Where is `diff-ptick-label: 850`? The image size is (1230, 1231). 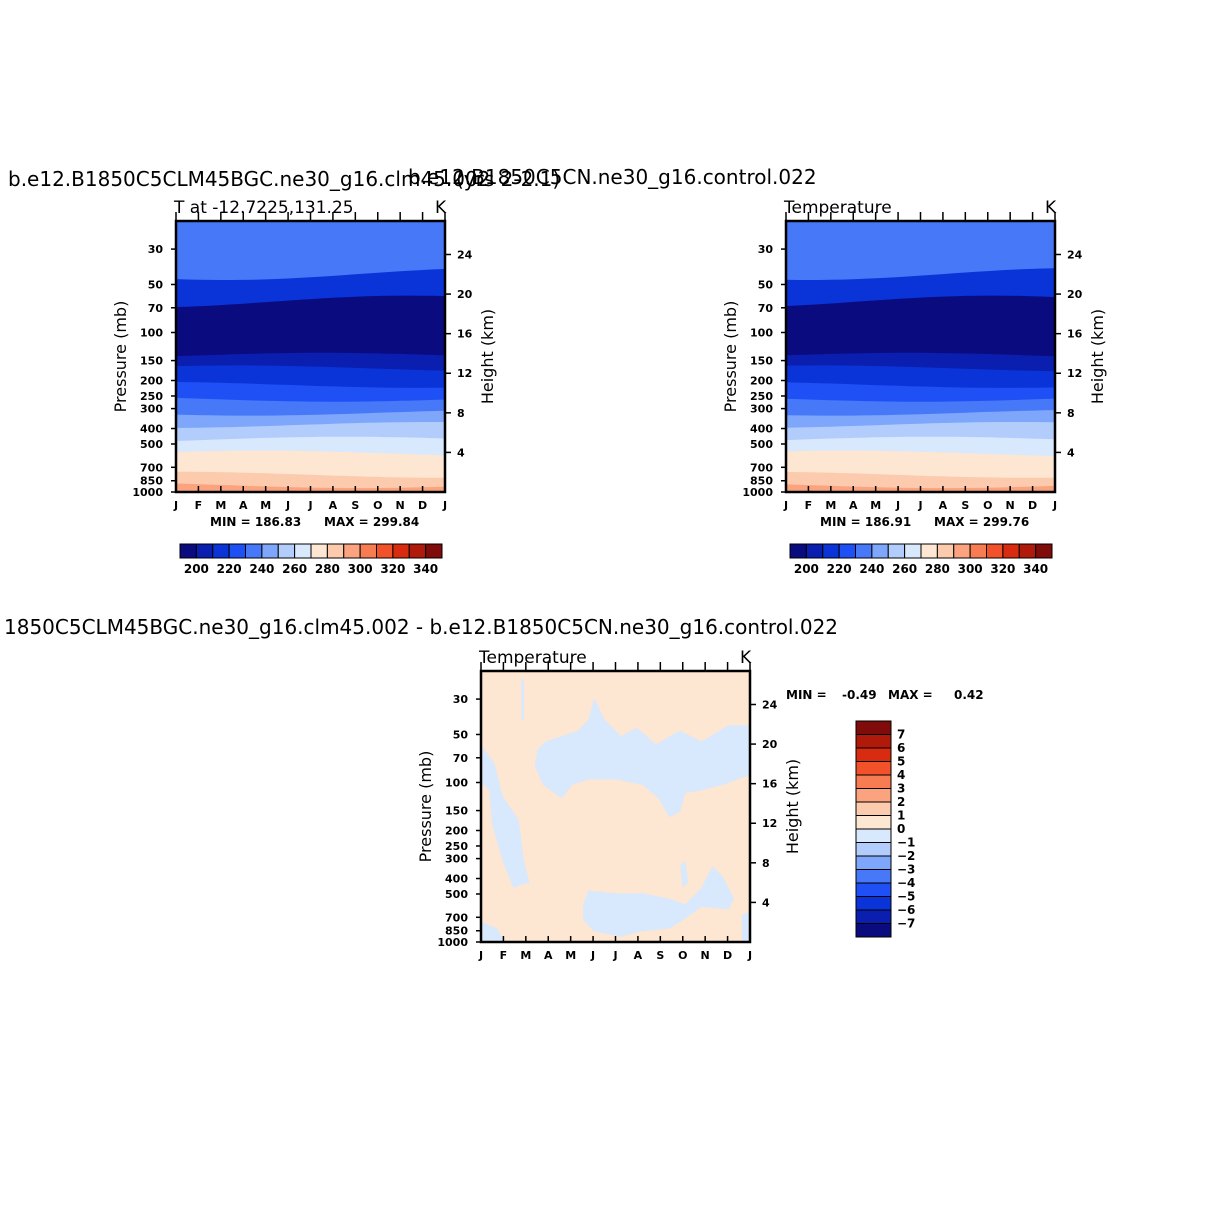
diff-ptick-label: 850 is located at coordinates (456, 931).